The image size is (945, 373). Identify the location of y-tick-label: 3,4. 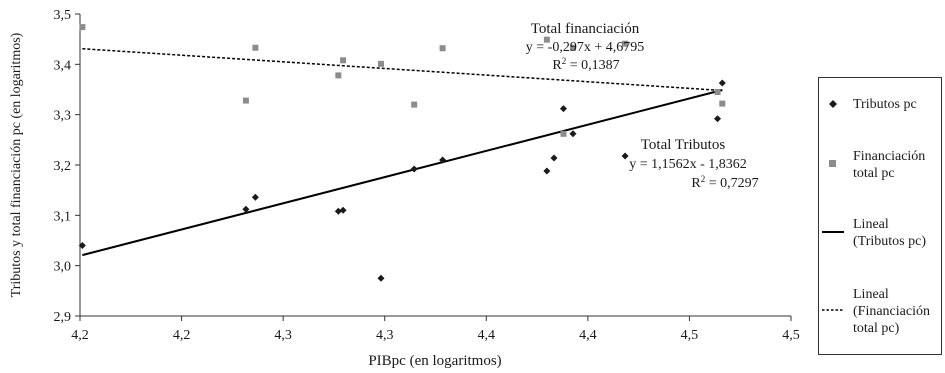
(63, 65).